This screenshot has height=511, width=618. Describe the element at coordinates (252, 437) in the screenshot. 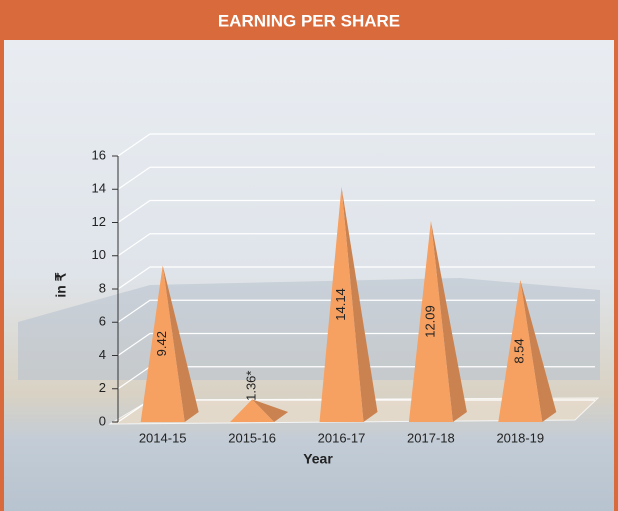

I see `x-tick-label: 2015-16` at that location.